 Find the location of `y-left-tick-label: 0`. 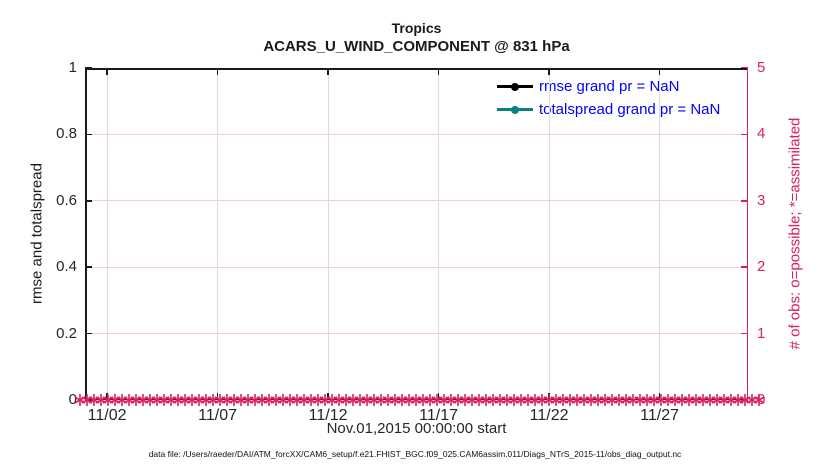

y-left-tick-label: 0 is located at coordinates (72, 399).